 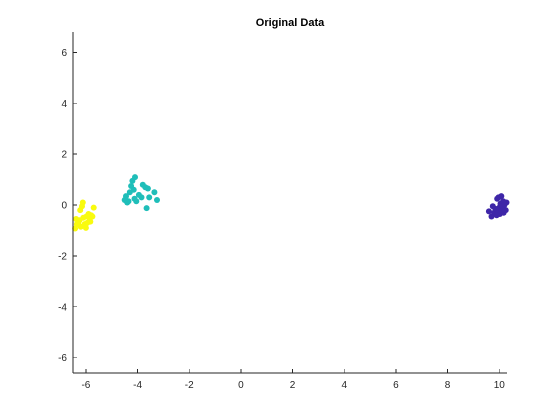 I want to click on y-tick-label: -6, so click(x=62, y=358).